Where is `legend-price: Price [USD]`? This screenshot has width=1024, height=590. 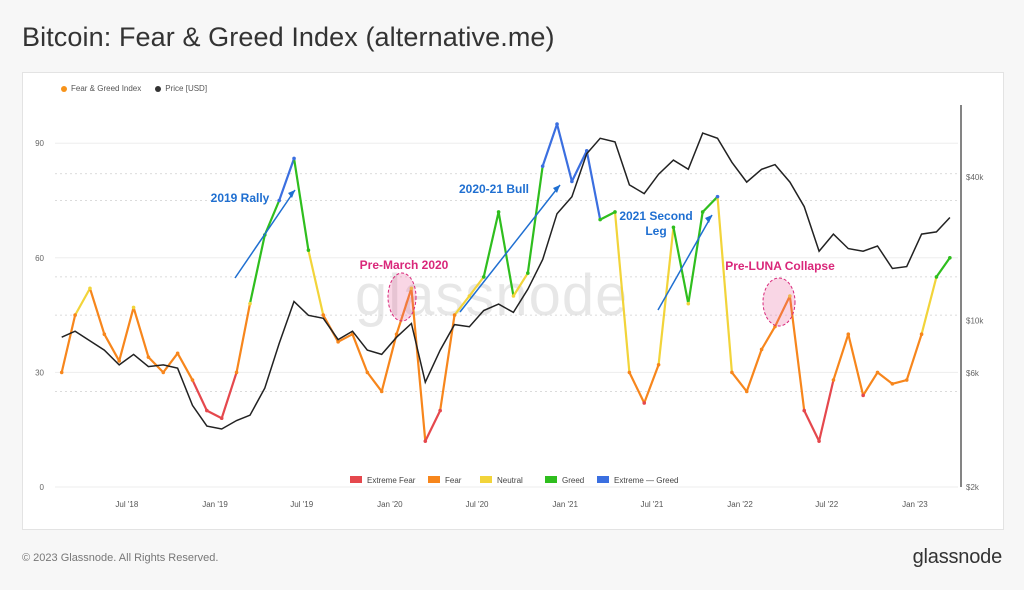 legend-price: Price [USD] is located at coordinates (181, 88).